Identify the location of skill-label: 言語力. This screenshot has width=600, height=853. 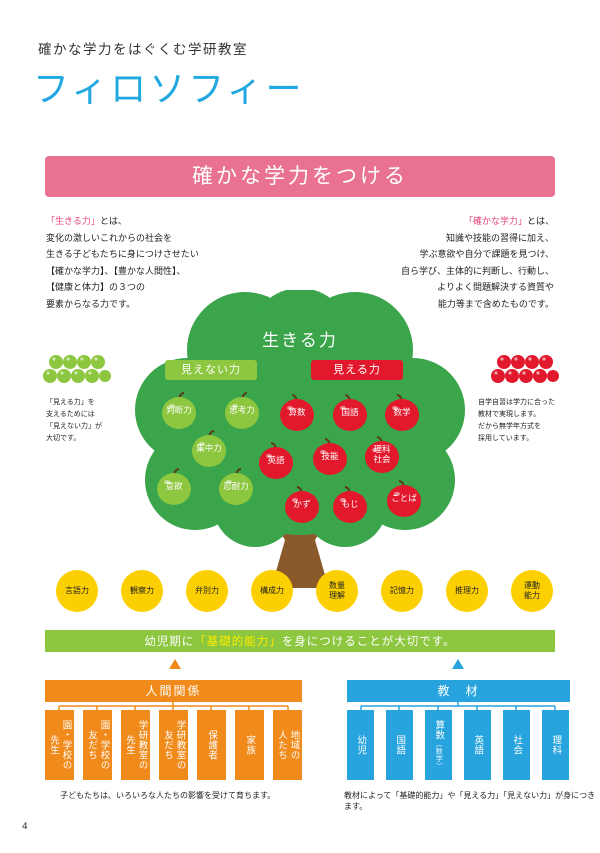
(77, 590).